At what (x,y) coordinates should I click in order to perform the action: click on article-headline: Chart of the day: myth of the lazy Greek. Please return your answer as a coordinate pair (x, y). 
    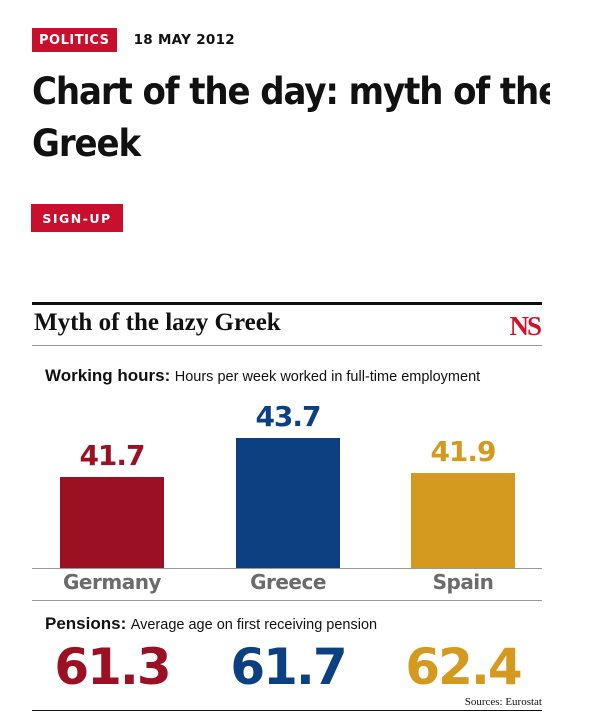
    Looking at the image, I should click on (291, 118).